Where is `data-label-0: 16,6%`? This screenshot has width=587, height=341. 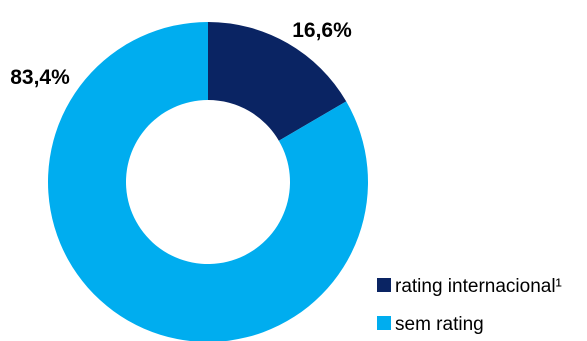
data-label-0: 16,6% is located at coordinates (322, 30).